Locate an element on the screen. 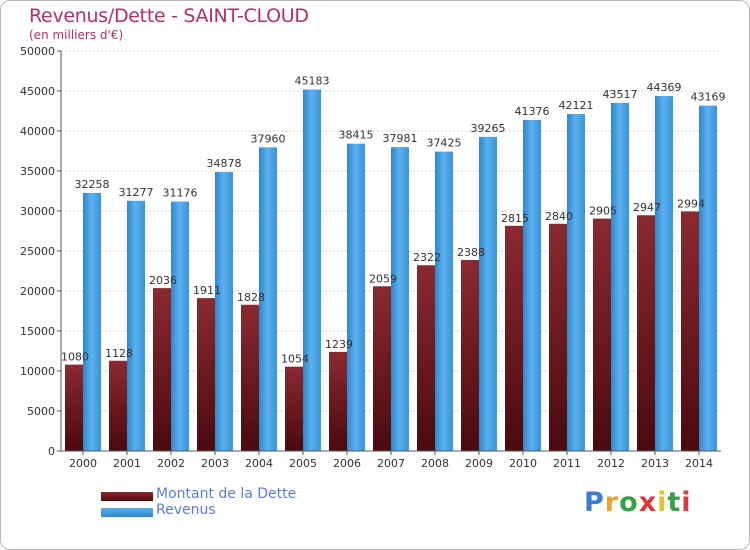  logo-letter: t is located at coordinates (674, 502).